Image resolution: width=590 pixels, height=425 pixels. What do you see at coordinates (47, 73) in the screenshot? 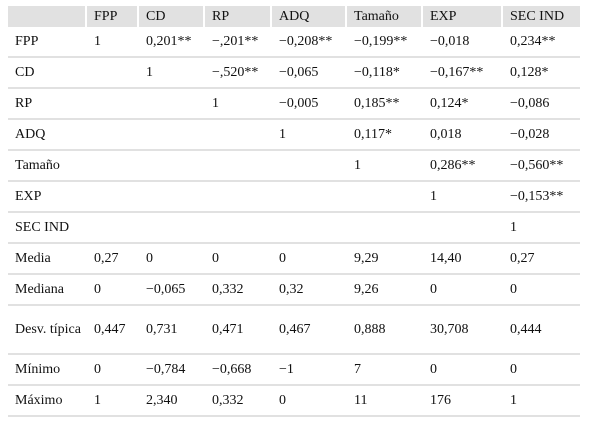
I see `row-label: CD` at bounding box center [47, 73].